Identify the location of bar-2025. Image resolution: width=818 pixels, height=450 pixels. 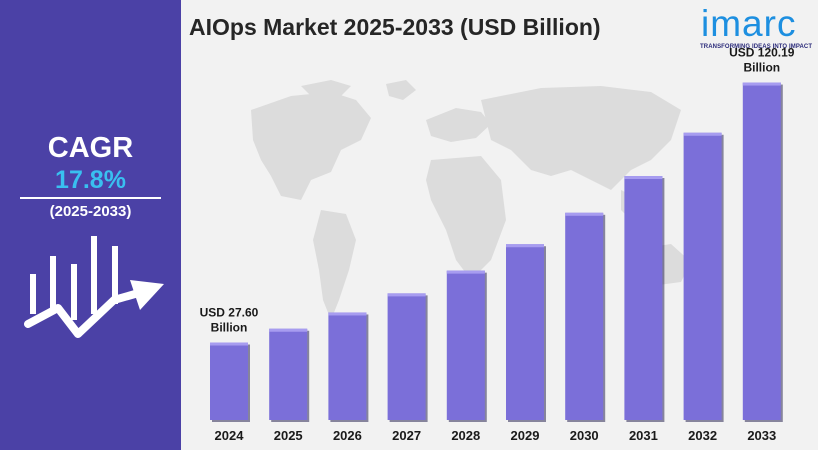
(288, 374).